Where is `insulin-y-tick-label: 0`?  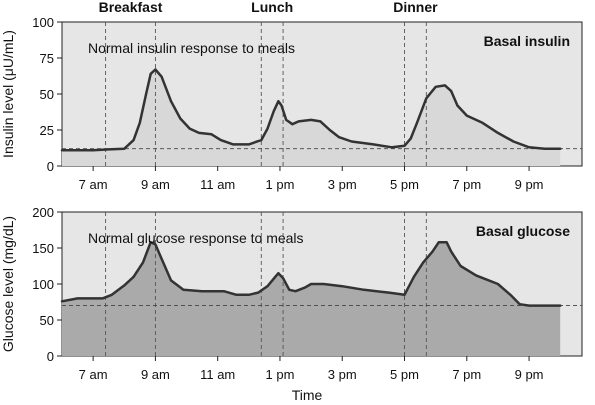
insulin-y-tick-label: 0 is located at coordinates (50, 166).